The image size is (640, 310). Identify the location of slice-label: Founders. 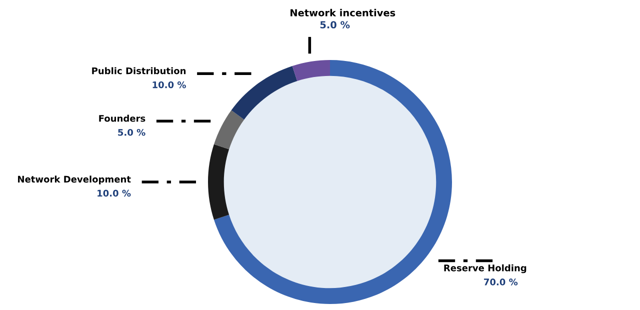
(122, 118).